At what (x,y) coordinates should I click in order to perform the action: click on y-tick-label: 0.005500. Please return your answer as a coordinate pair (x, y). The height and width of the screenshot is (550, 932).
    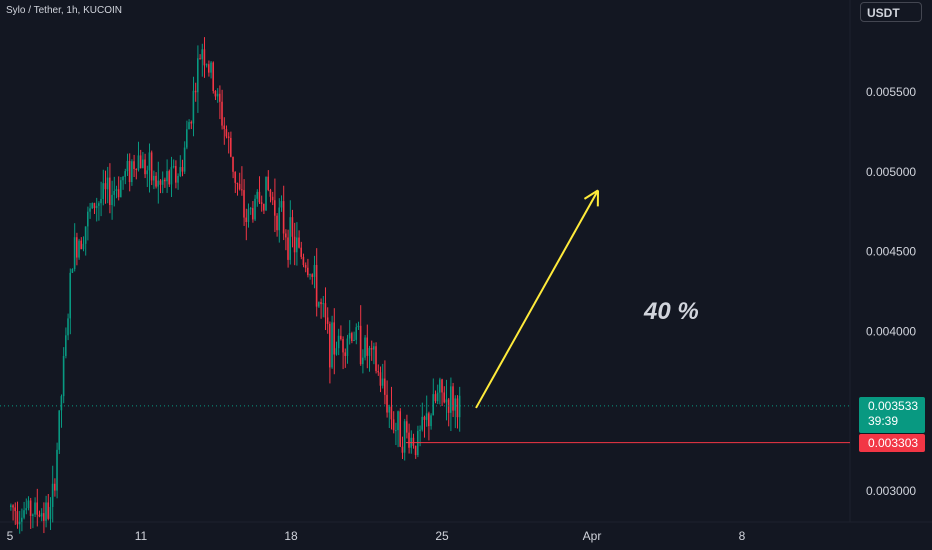
    Looking at the image, I should click on (891, 92).